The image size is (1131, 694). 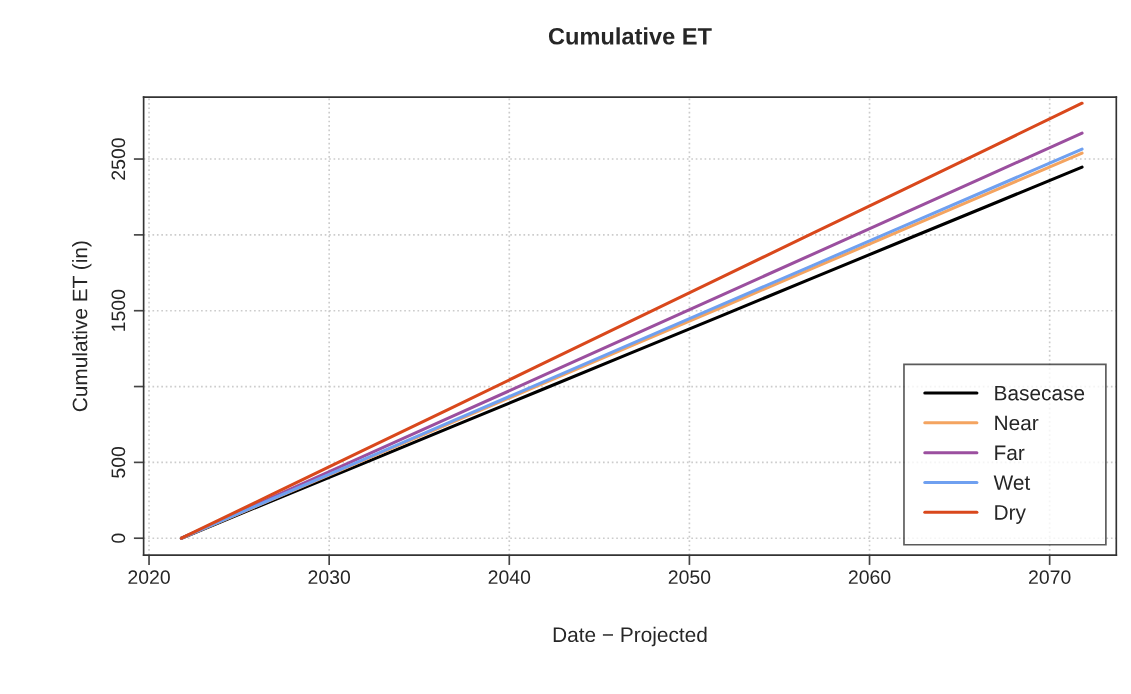 What do you see at coordinates (630, 36) in the screenshot?
I see `chart-title: Cumulative ET` at bounding box center [630, 36].